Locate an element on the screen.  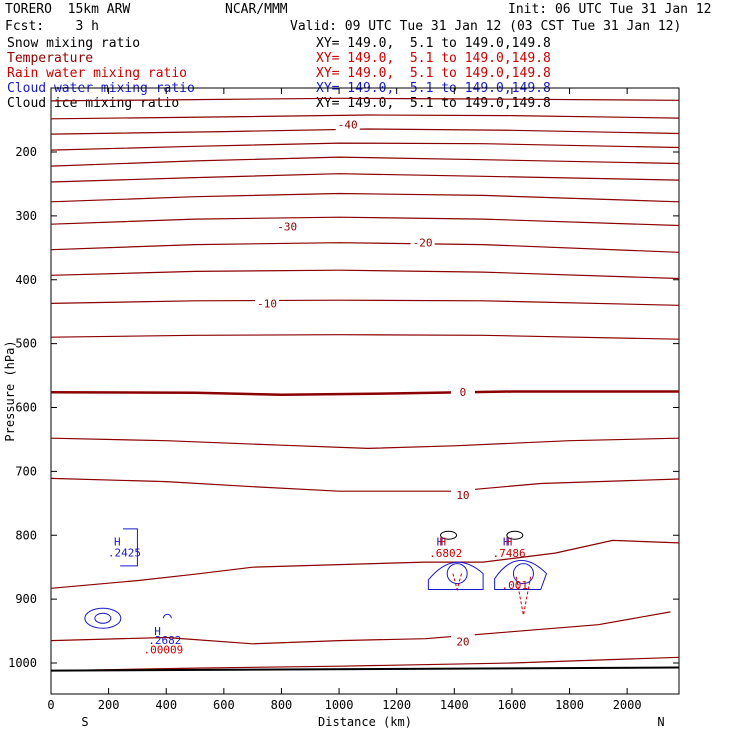
terrain-line is located at coordinates (365, 669).